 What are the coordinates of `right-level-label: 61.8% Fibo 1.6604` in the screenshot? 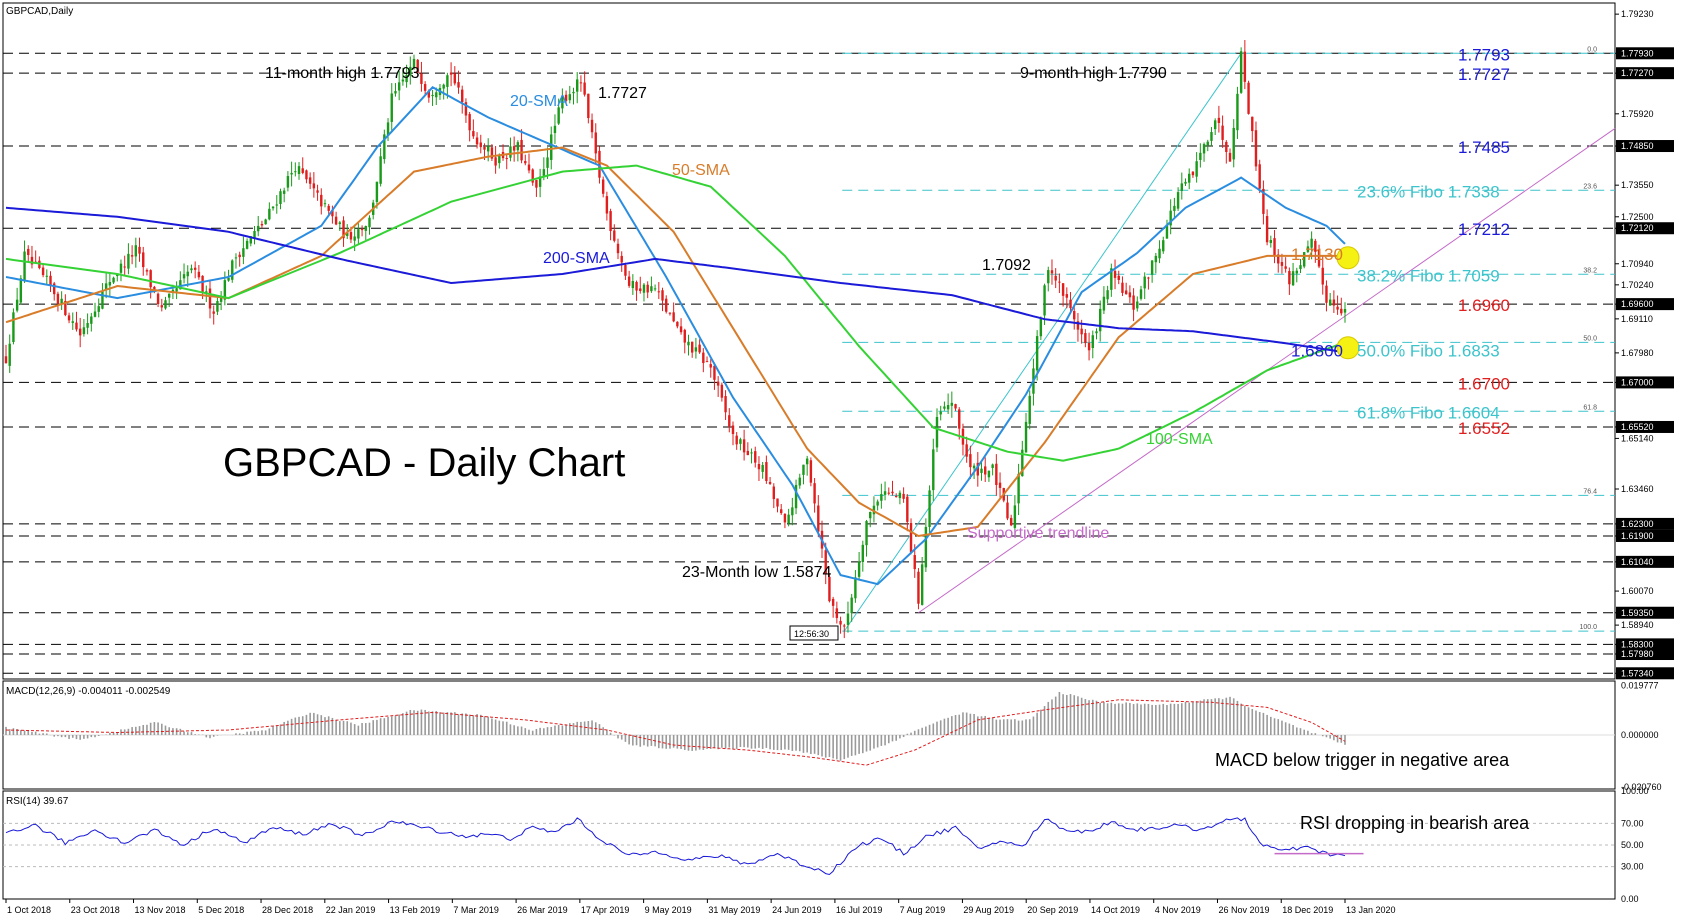 It's located at (1428, 412).